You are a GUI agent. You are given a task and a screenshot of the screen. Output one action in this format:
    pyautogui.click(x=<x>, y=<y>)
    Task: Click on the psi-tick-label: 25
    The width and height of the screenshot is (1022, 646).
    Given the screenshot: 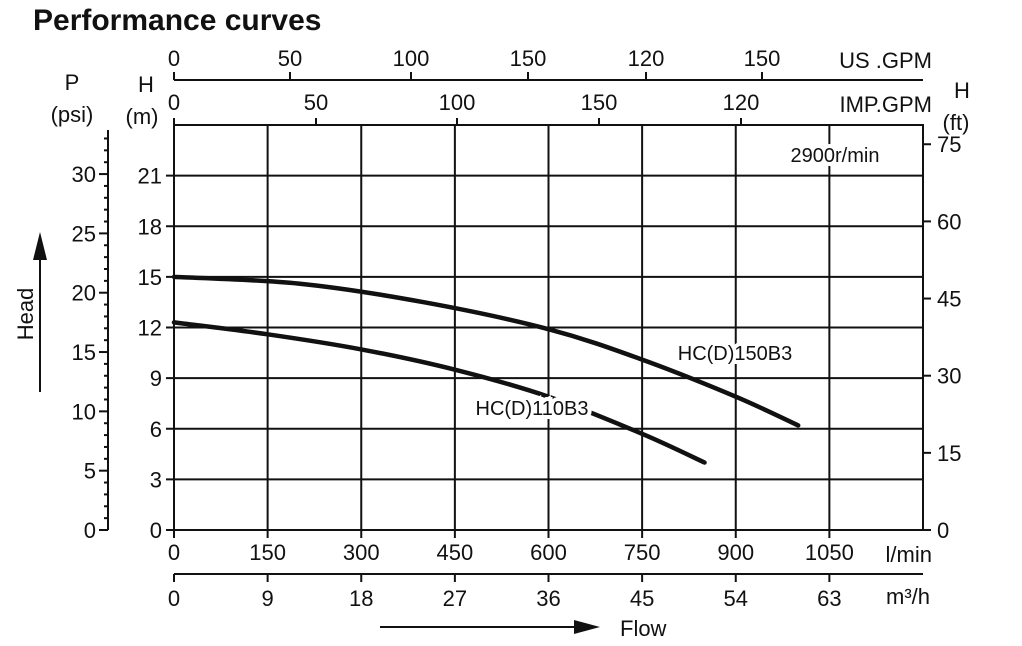 What is the action you would take?
    pyautogui.click(x=84, y=233)
    